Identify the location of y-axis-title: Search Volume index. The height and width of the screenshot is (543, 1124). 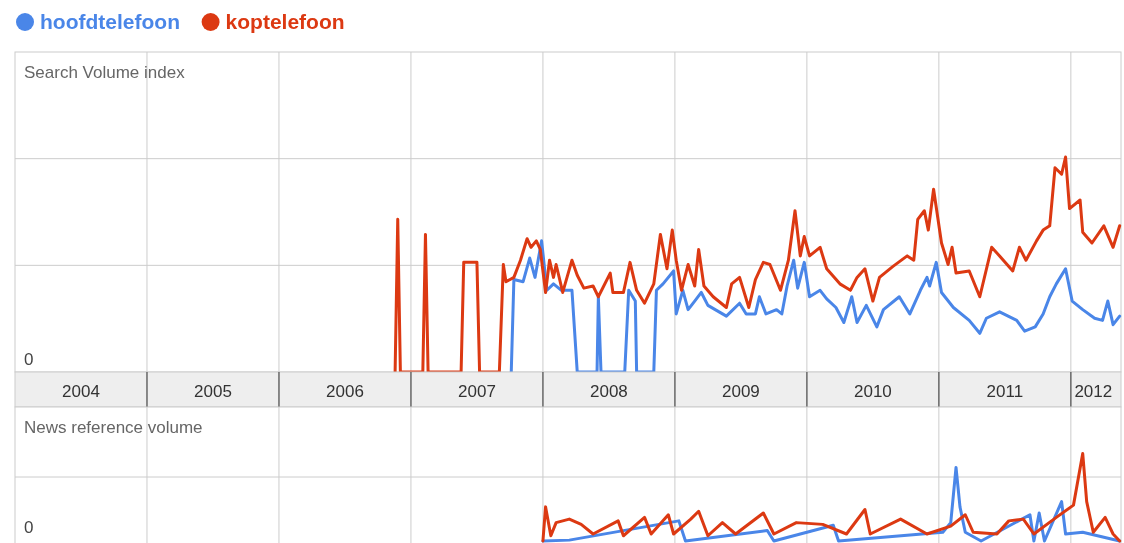
(105, 72).